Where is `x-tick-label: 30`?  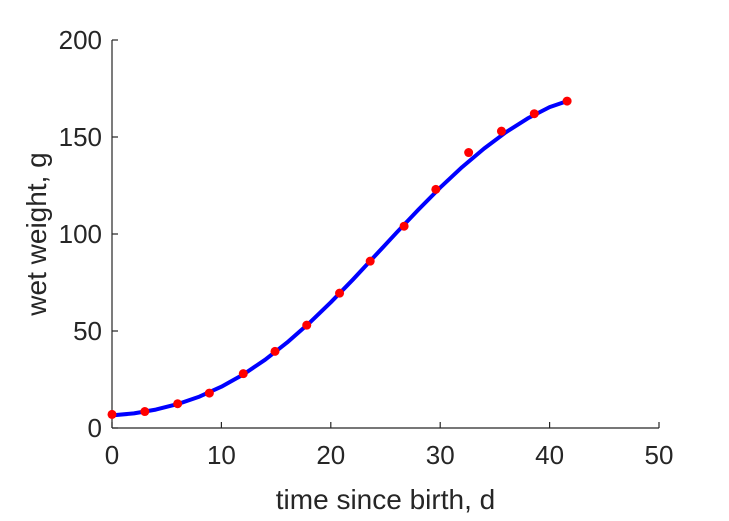
x-tick-label: 30 is located at coordinates (440, 455).